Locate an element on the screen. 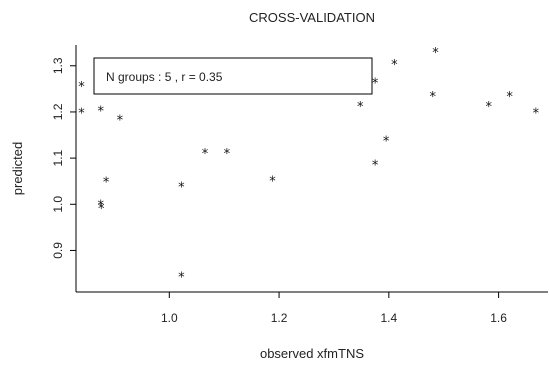  chart-title: CROSS-VALIDATION is located at coordinates (312, 17).